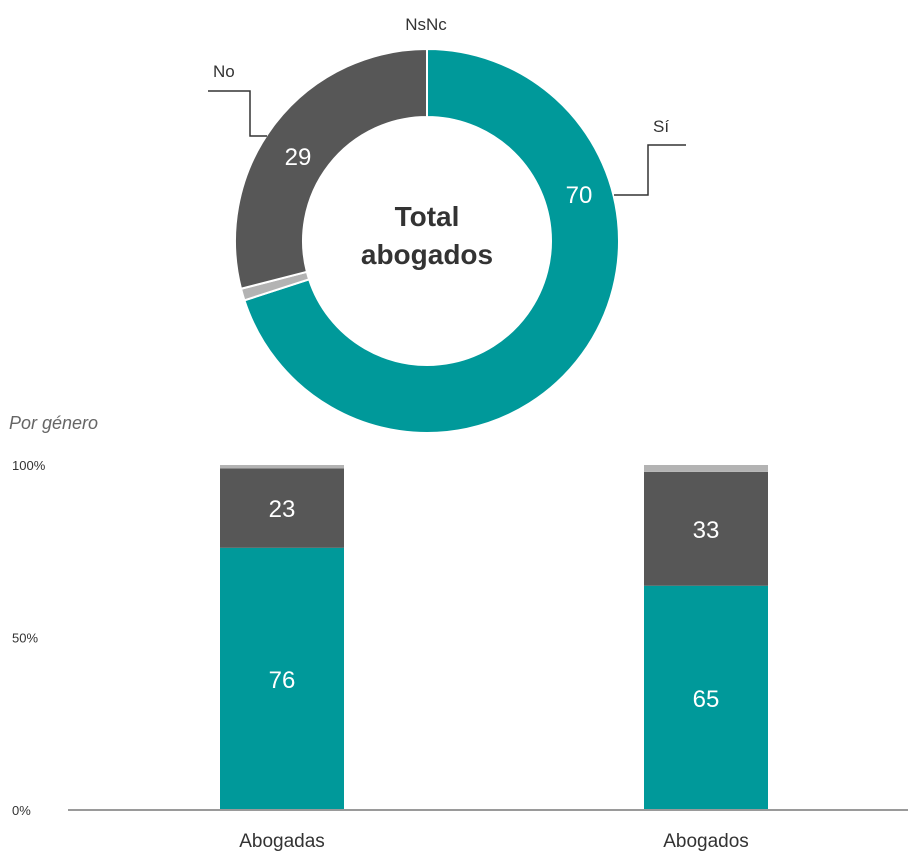 Image resolution: width=908 pixels, height=859 pixels. I want to click on bar-segment-abogadas-nsnc, so click(282, 467).